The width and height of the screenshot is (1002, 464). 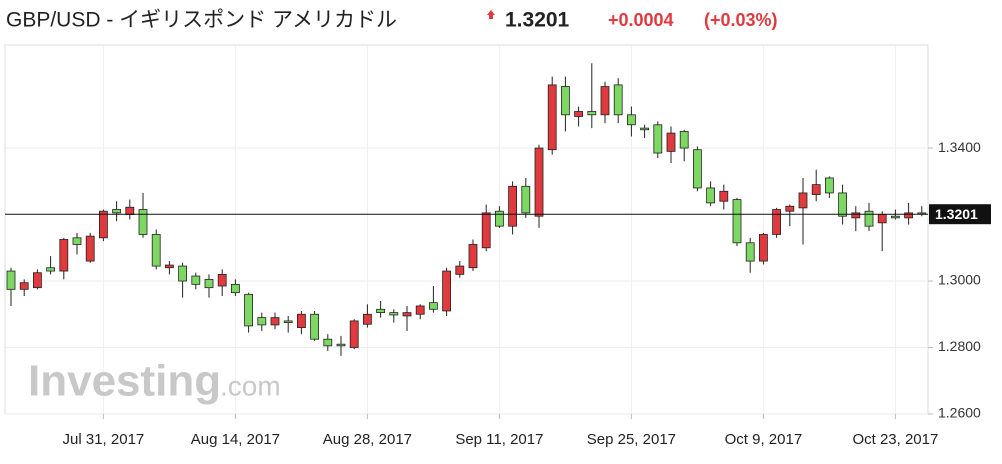 What do you see at coordinates (895, 439) in the screenshot?
I see `x-tick-label: Oct 23, 2017` at bounding box center [895, 439].